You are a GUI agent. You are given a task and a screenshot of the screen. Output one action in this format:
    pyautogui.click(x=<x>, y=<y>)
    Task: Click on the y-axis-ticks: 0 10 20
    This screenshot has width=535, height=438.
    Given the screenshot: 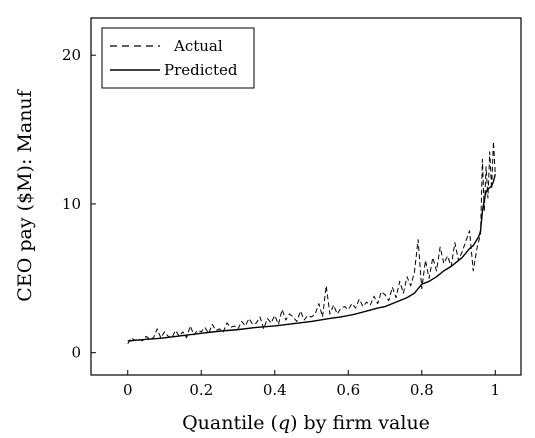 What is the action you would take?
    pyautogui.click(x=79, y=204)
    